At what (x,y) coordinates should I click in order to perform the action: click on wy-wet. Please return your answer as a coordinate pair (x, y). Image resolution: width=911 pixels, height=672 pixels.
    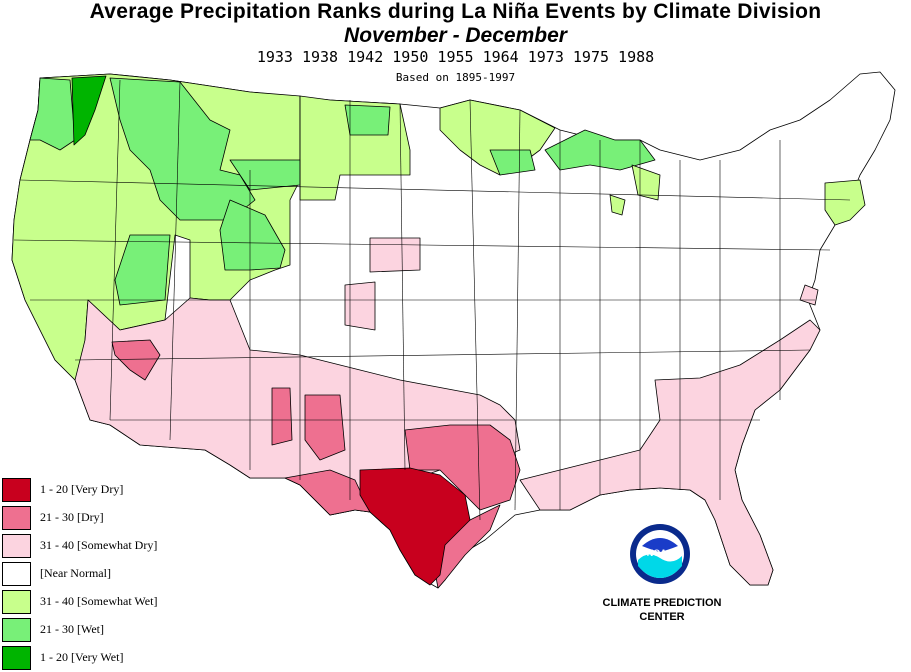
    Looking at the image, I should click on (265, 175).